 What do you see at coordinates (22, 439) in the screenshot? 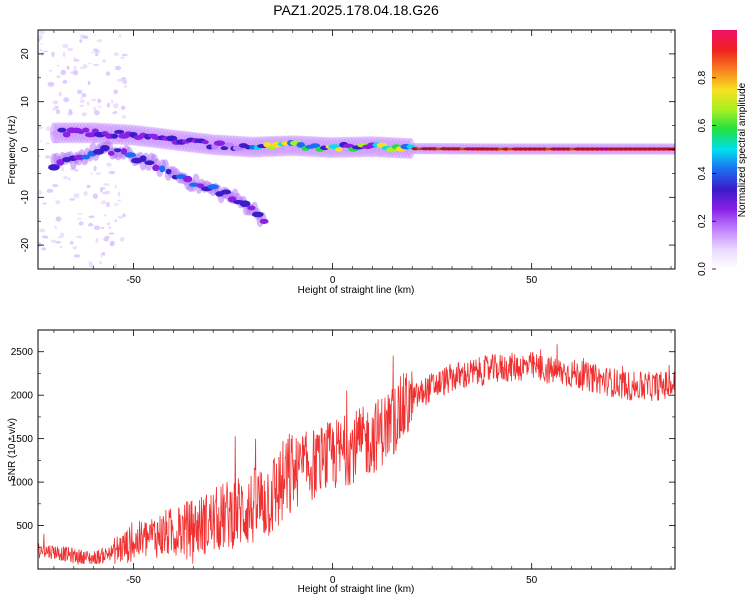
I see `snr-y-tick-labels: 500 1000 1500 2000 2500` at bounding box center [22, 439].